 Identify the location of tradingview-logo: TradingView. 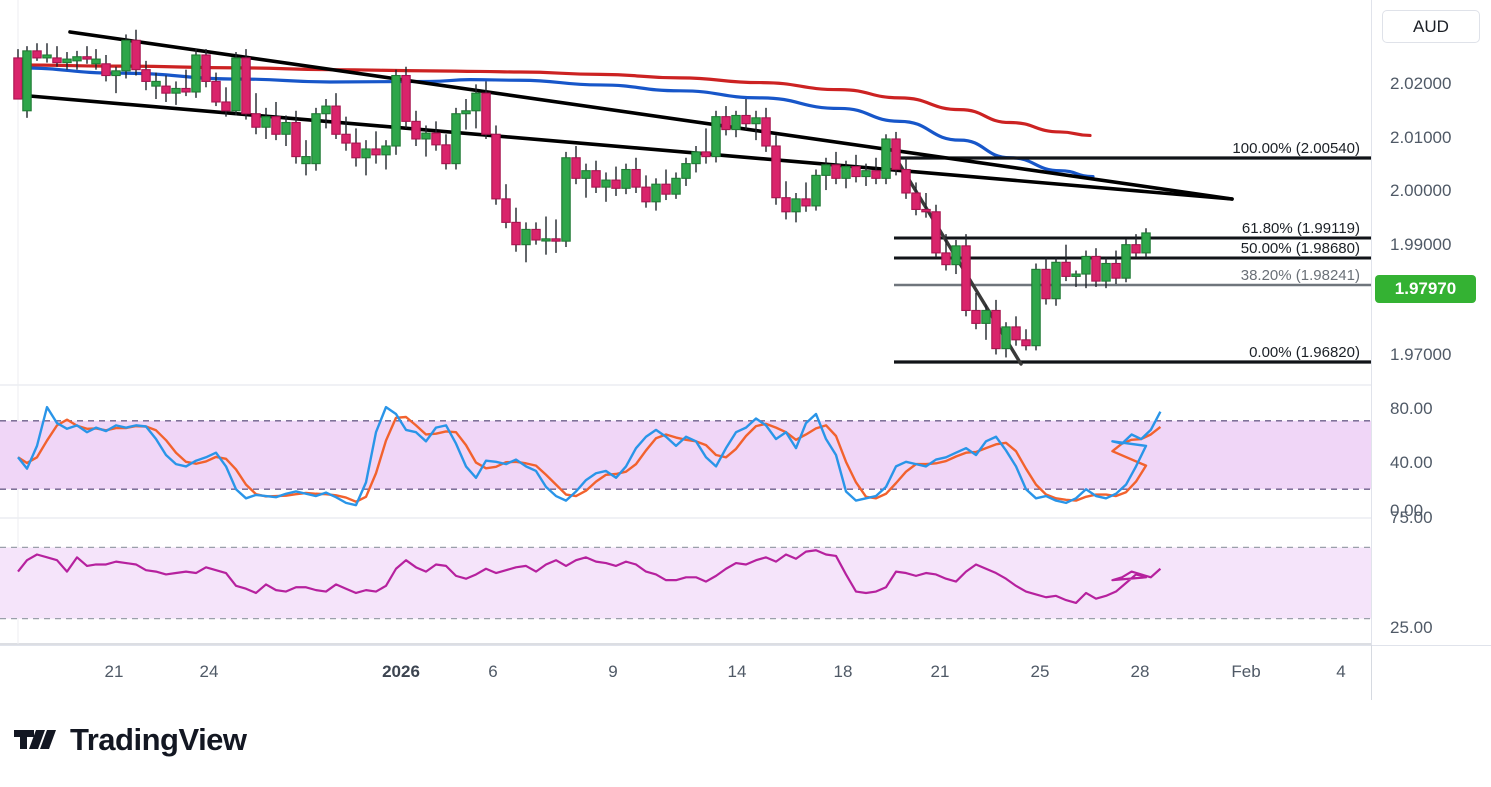
(130, 740).